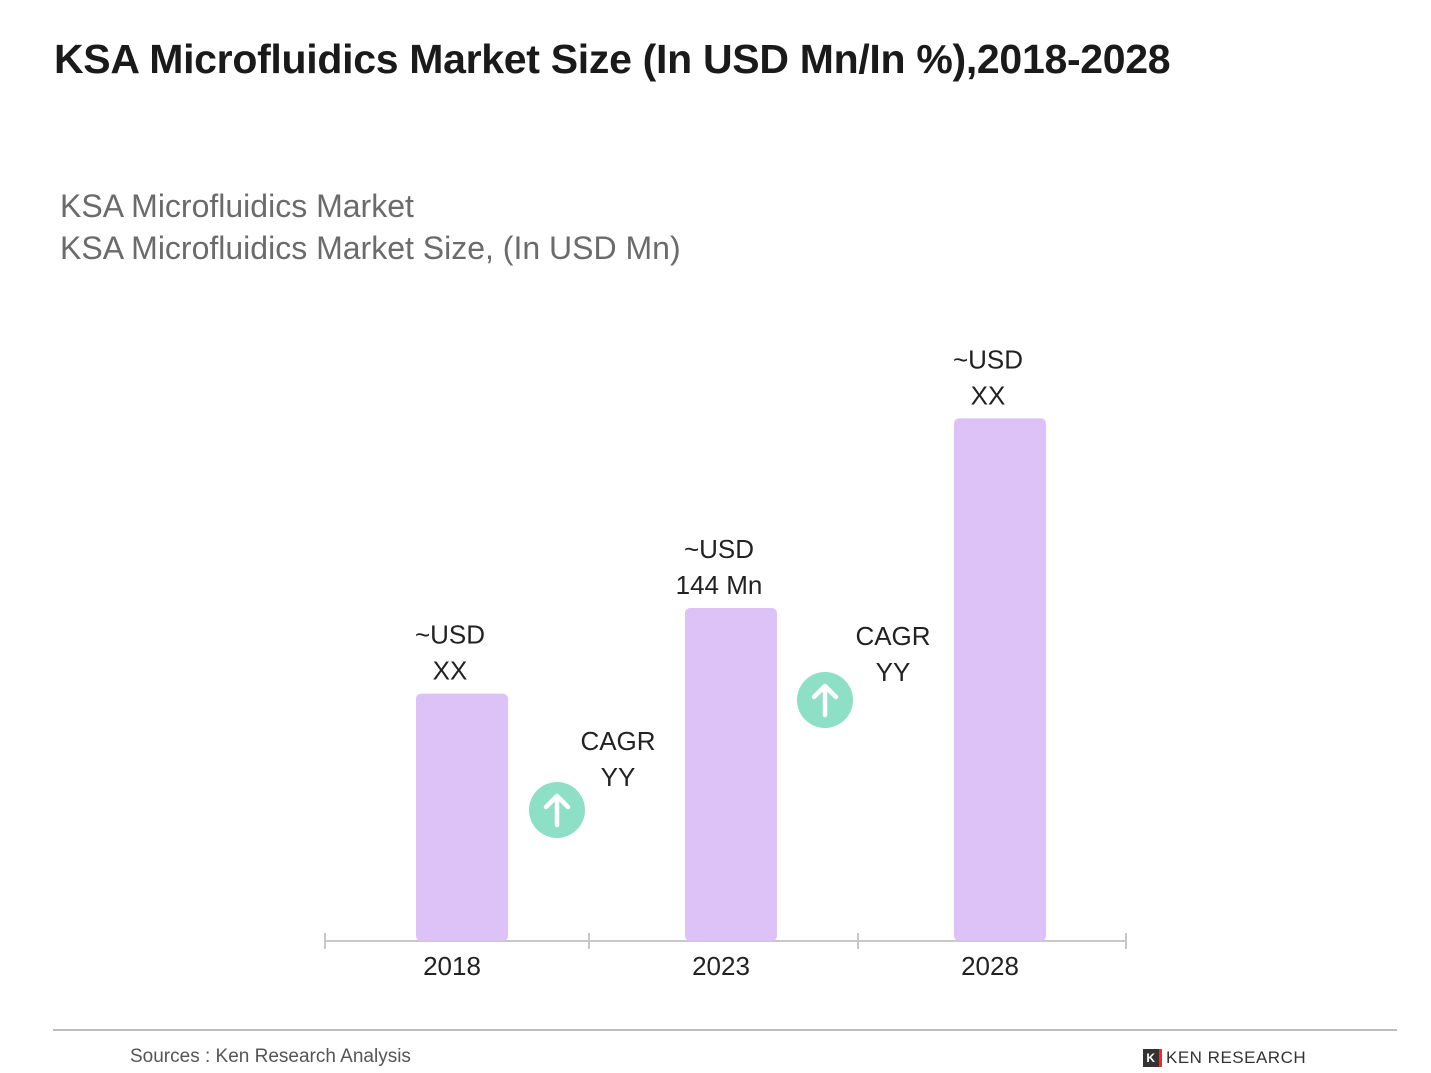 The image size is (1431, 1073). What do you see at coordinates (1152, 1058) in the screenshot?
I see `logo-mark-icon: K` at bounding box center [1152, 1058].